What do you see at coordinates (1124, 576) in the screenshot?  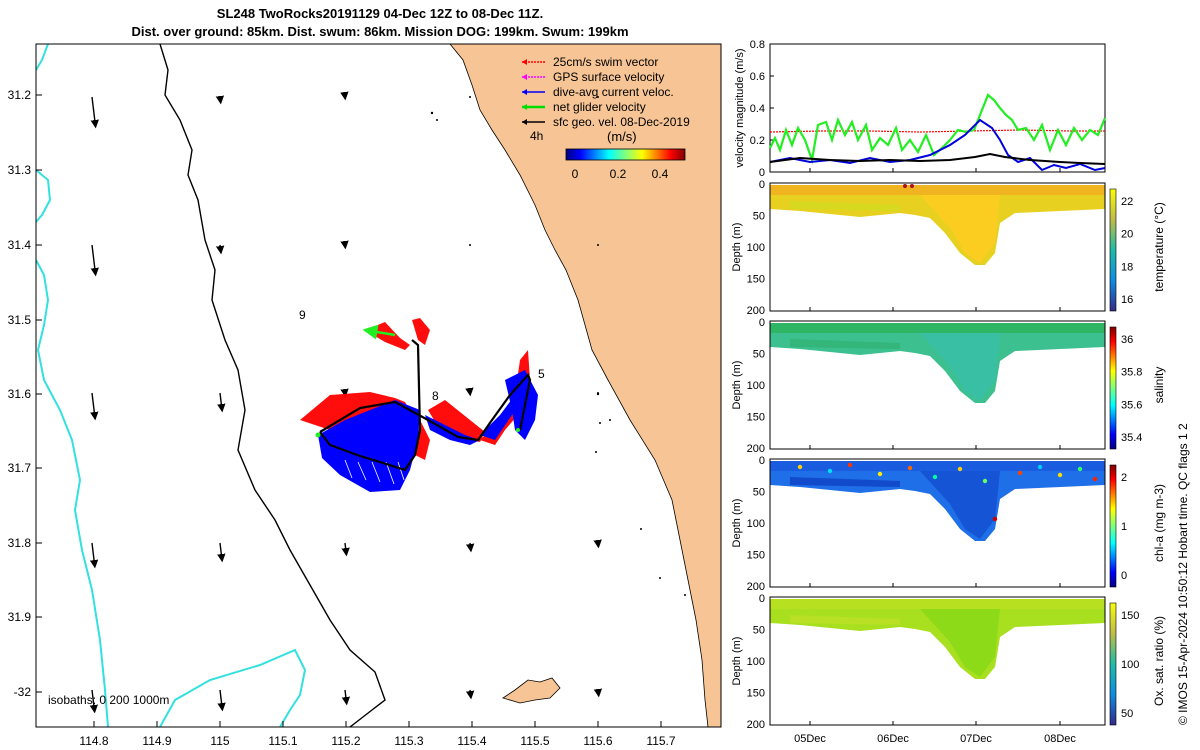 I see `colorbar-tick: 0` at bounding box center [1124, 576].